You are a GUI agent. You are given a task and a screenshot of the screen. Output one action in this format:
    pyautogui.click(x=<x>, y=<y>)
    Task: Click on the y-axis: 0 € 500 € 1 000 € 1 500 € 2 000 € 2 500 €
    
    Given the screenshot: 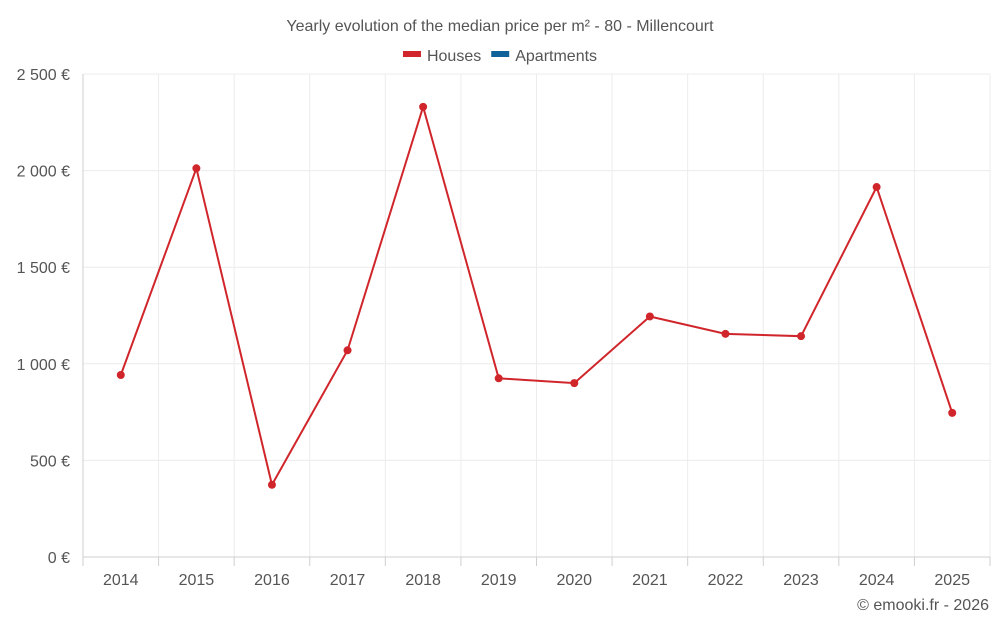 What is the action you would take?
    pyautogui.click(x=50, y=317)
    